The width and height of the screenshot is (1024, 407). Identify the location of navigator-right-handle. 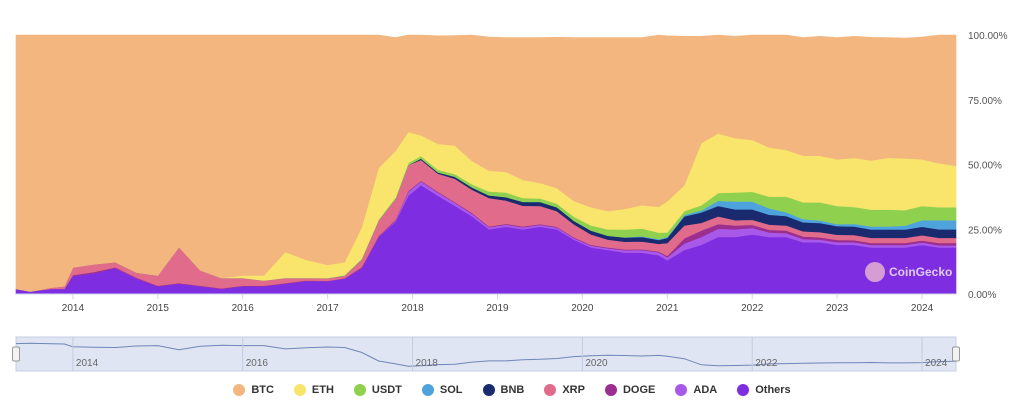
(956, 354).